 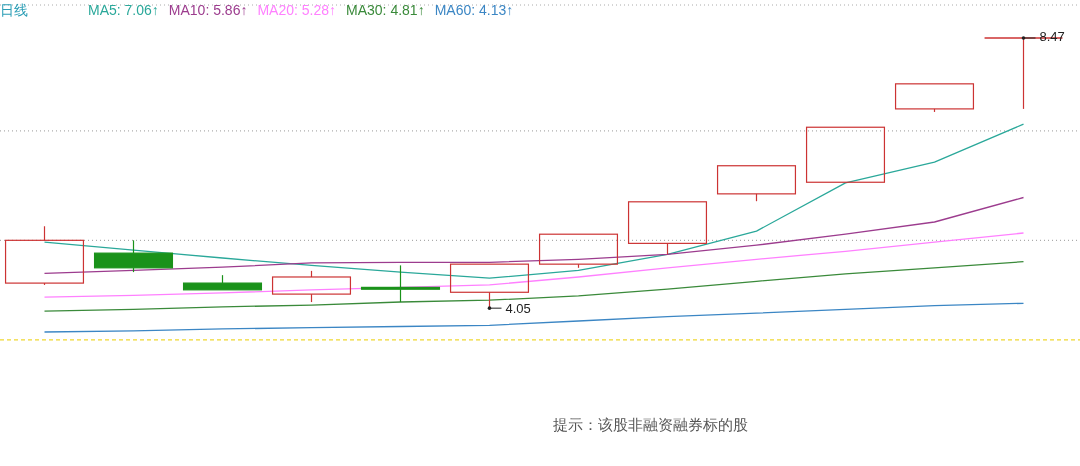 What do you see at coordinates (208, 10) in the screenshot?
I see `legend: MA10: 5.86↑` at bounding box center [208, 10].